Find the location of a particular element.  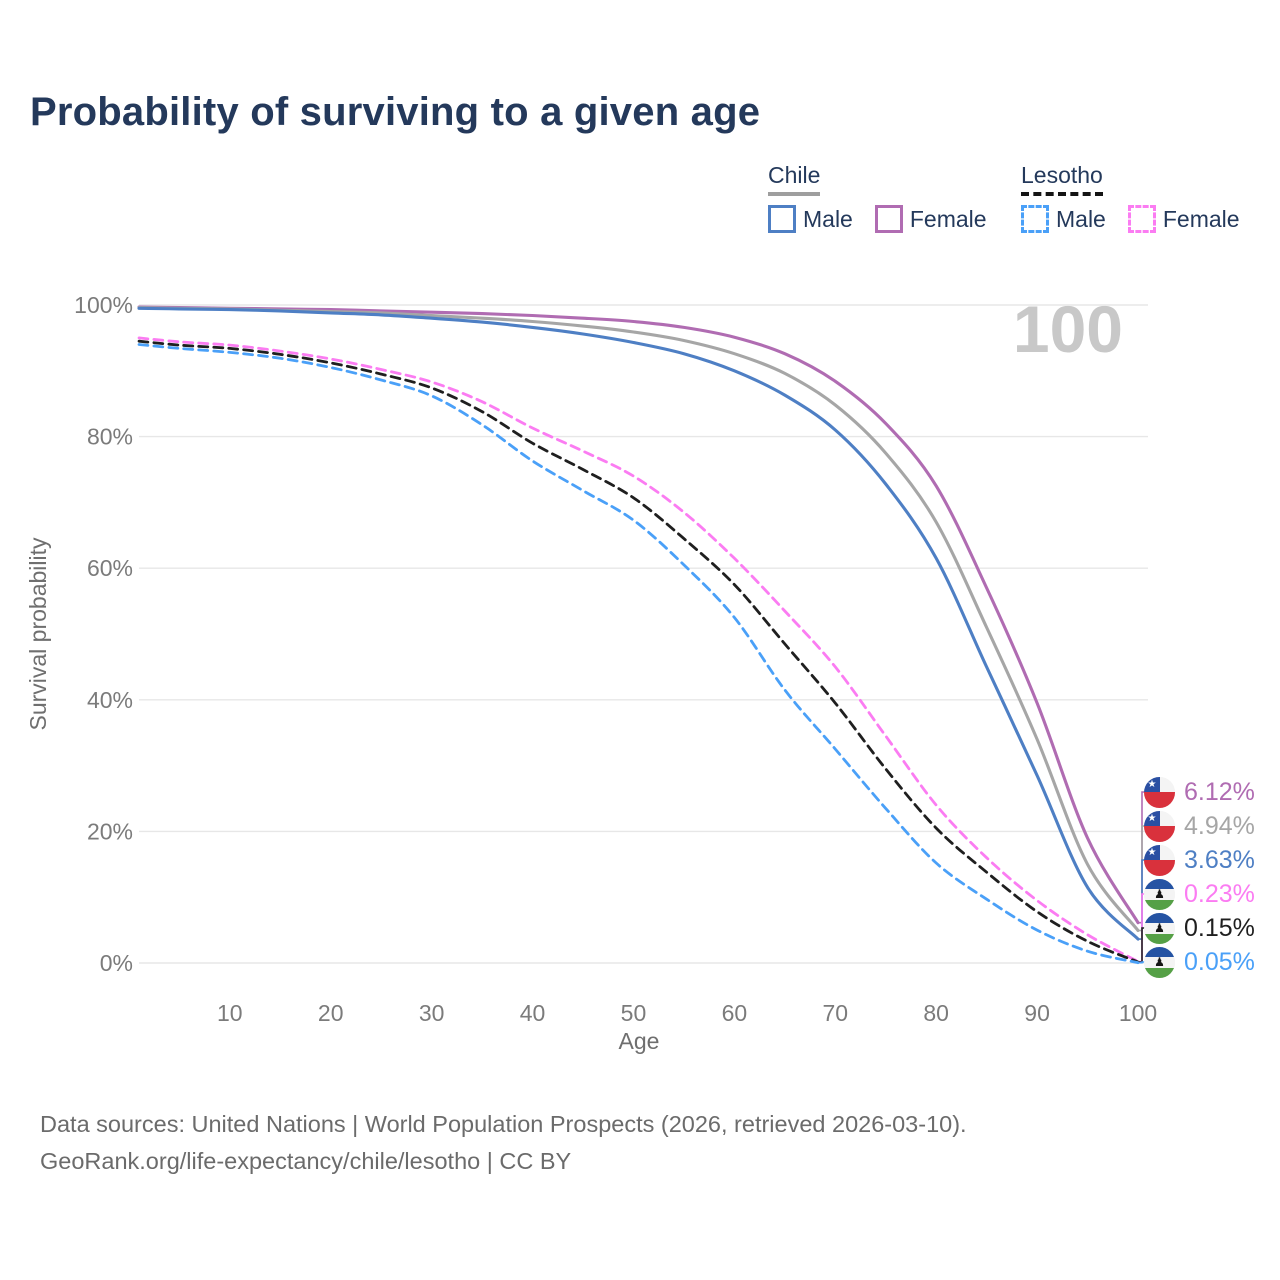

y-tick-100: 100% is located at coordinates (103, 305).